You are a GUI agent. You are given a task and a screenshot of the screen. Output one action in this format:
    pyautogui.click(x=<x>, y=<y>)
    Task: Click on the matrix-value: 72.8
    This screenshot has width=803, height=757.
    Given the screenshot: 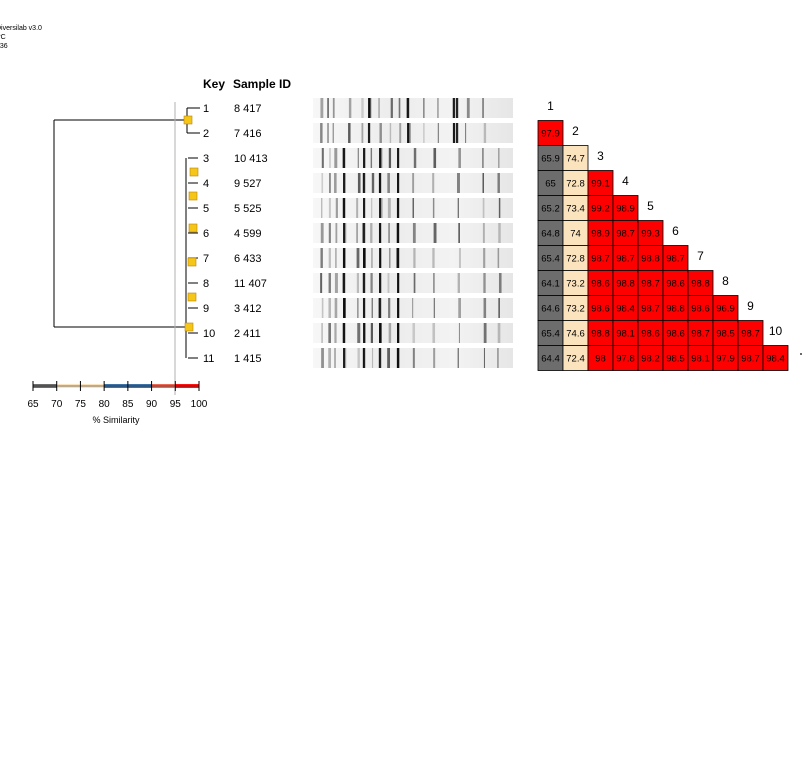 What is the action you would take?
    pyautogui.click(x=575, y=259)
    